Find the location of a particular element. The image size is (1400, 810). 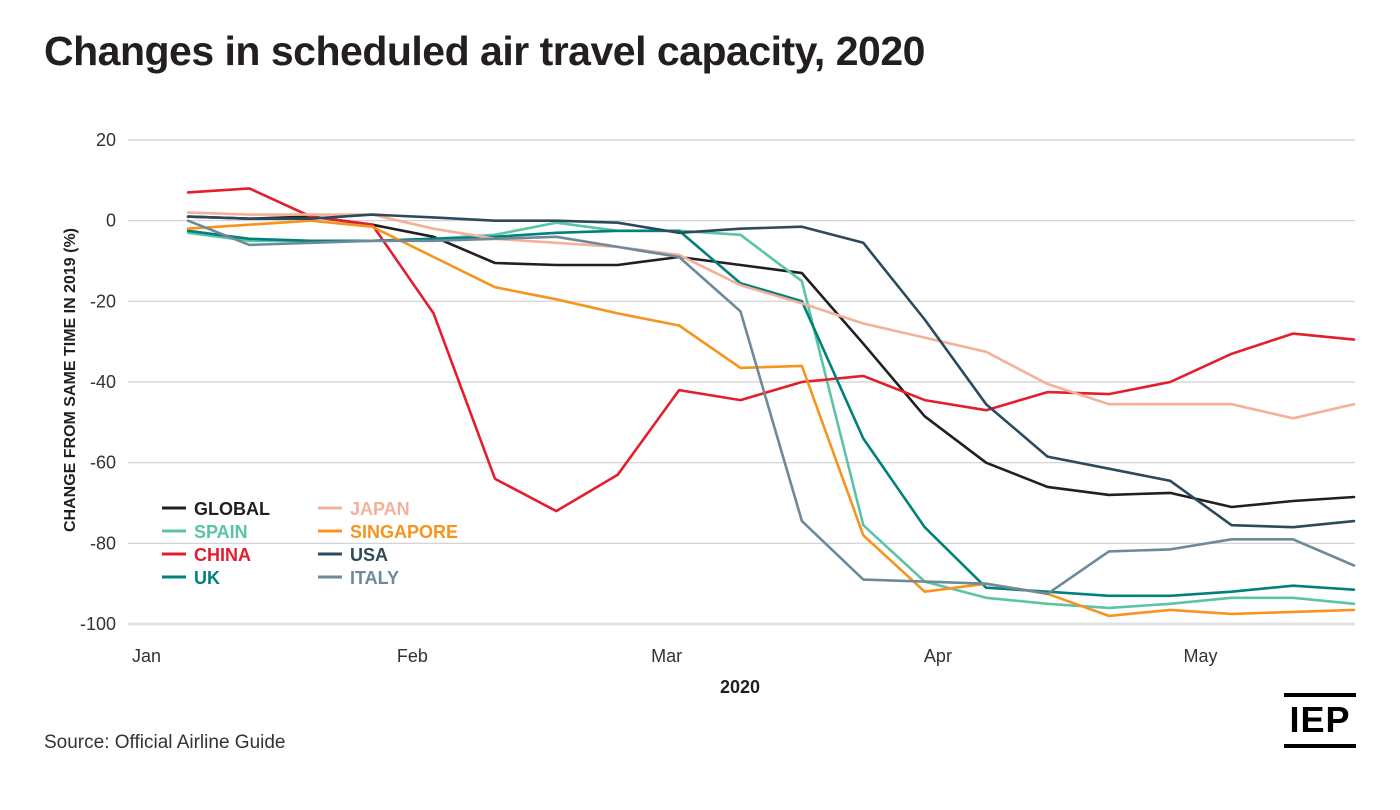

legend-item-singapore: SINGAPORE is located at coordinates (388, 532).